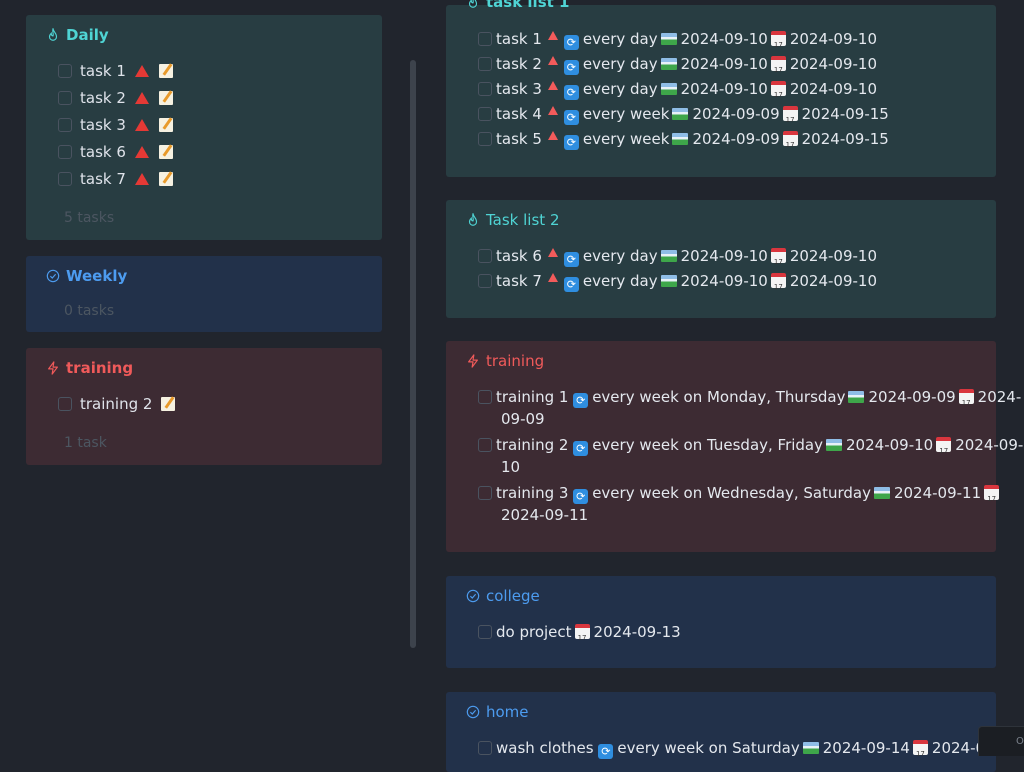 This screenshot has height=772, width=1024. What do you see at coordinates (103, 98) in the screenshot?
I see `task-label: task 2` at bounding box center [103, 98].